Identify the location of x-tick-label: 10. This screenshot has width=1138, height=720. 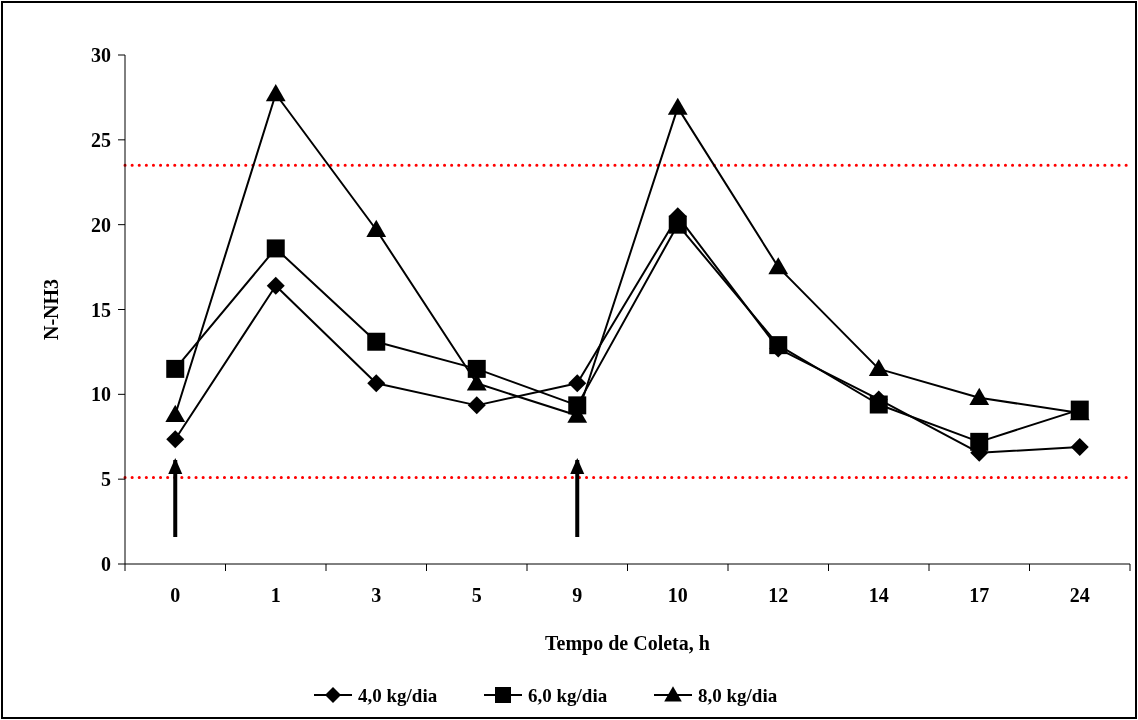
(677, 595).